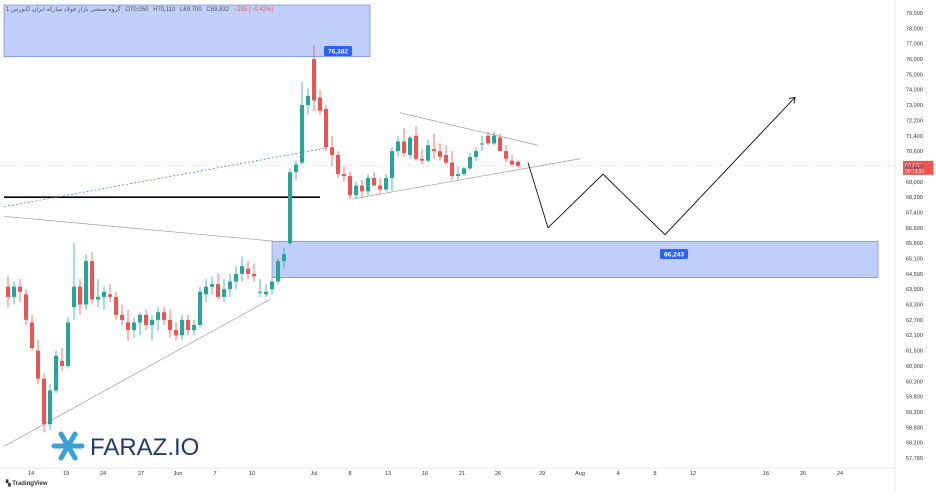  I want to click on tradingview-brand: ▚ TradingView, so click(27, 483).